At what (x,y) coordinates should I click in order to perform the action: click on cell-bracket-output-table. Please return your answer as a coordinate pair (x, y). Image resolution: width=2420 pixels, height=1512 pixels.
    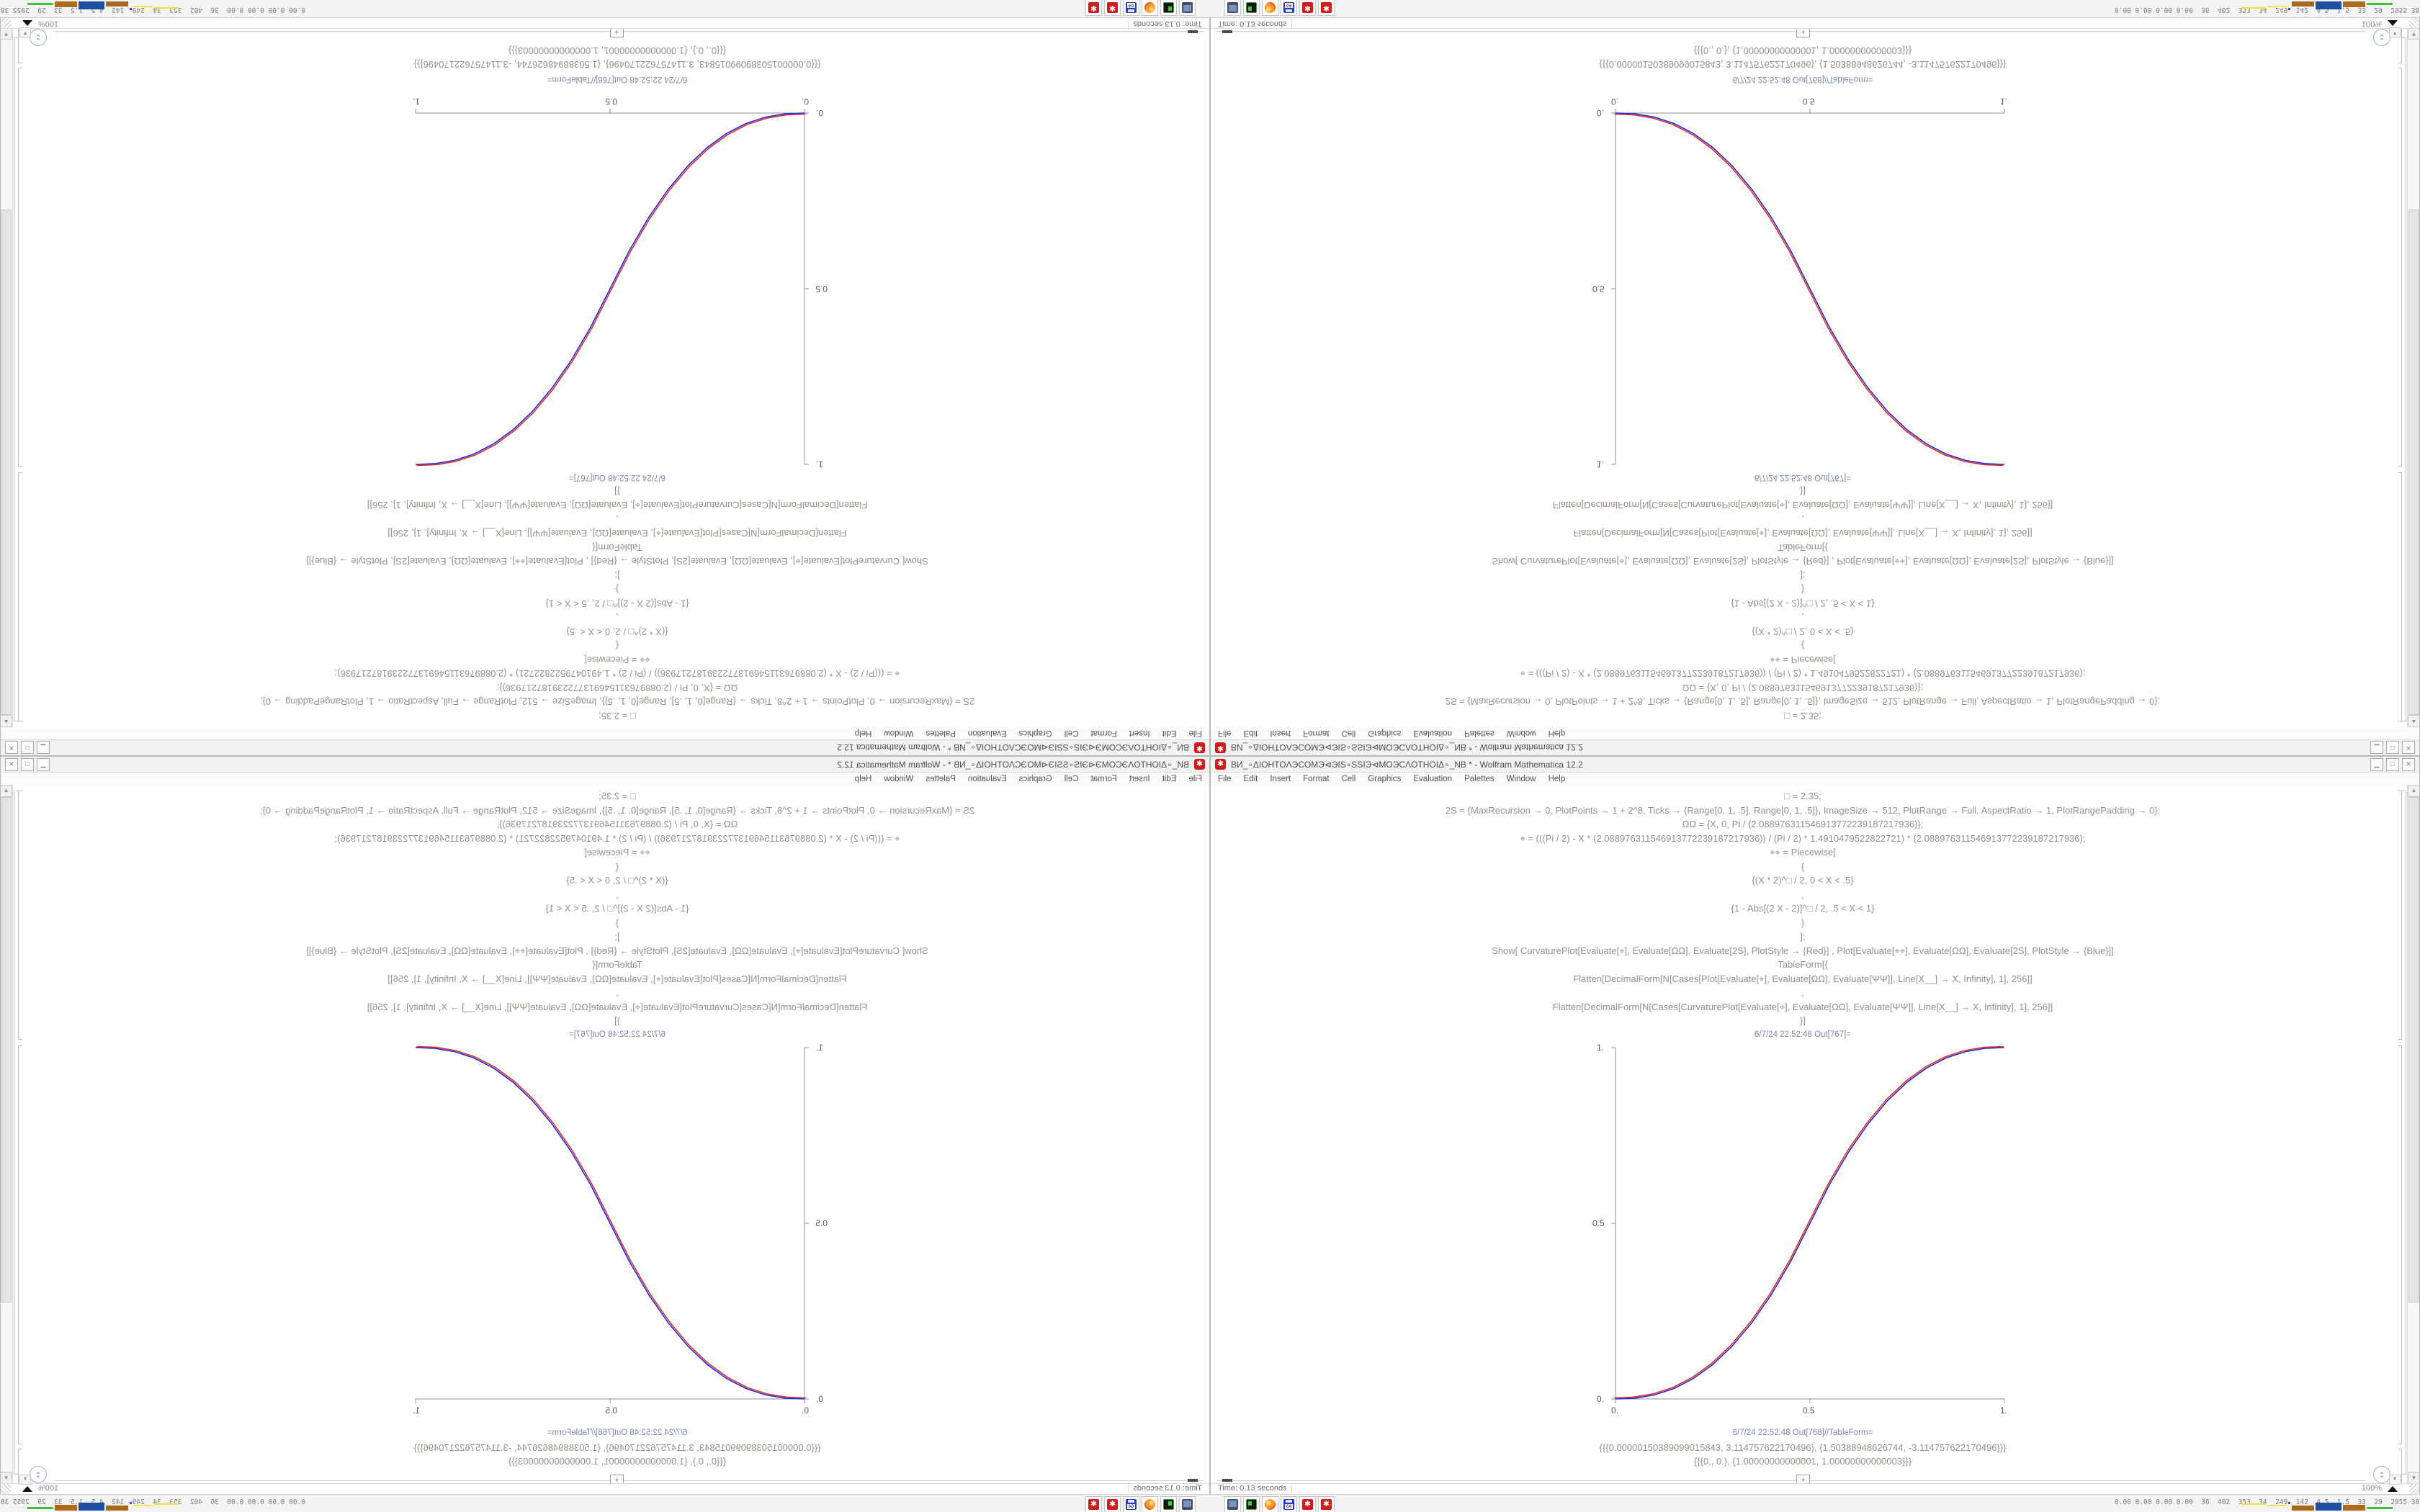
    Looking at the image, I should click on (2400, 1467).